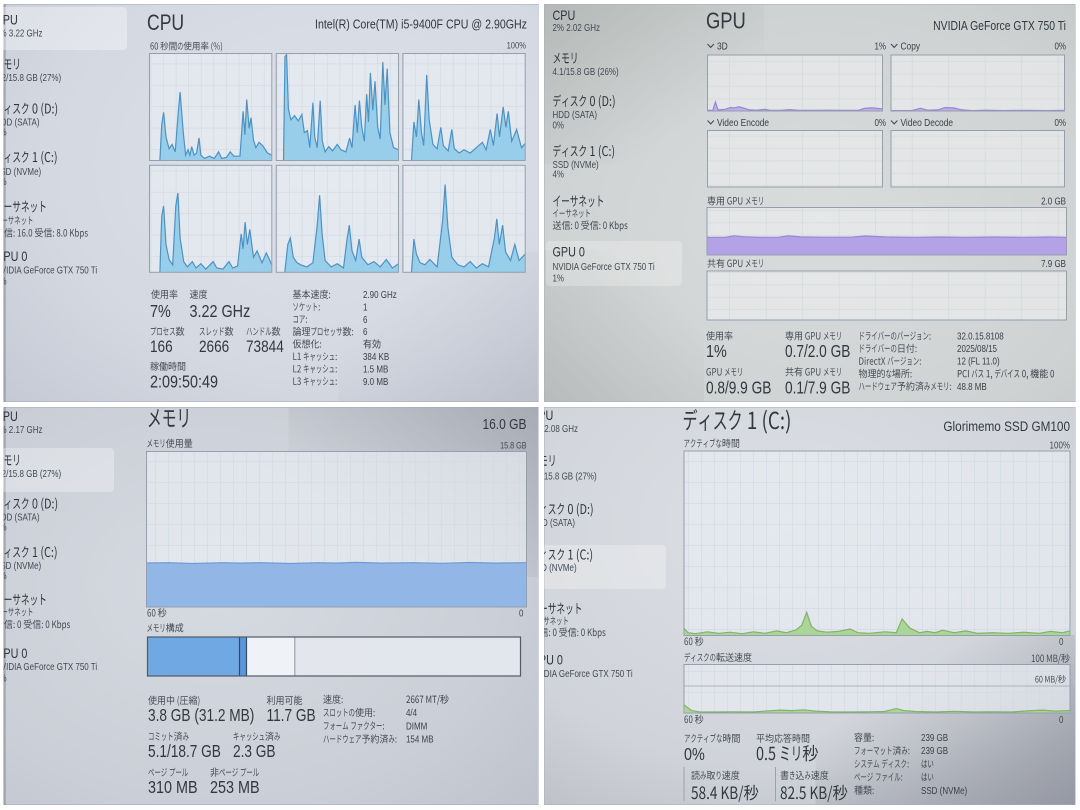  I want to click on svg-text: 7% 3.22 GHz, so click(21, 33).